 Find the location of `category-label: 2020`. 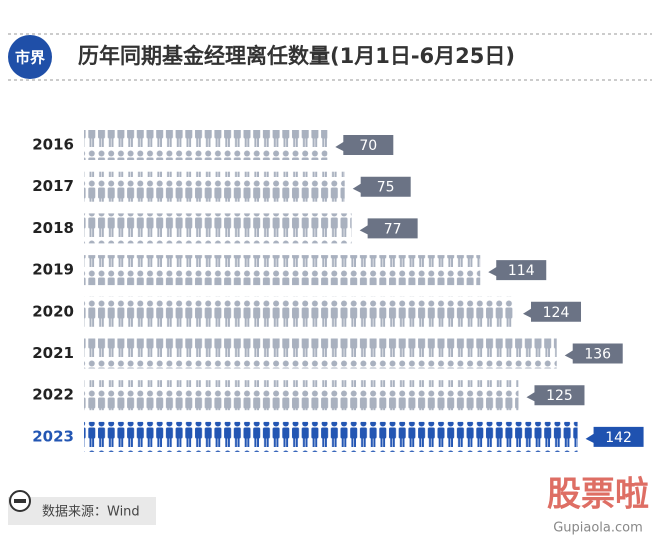

category-label: 2020 is located at coordinates (53, 311).